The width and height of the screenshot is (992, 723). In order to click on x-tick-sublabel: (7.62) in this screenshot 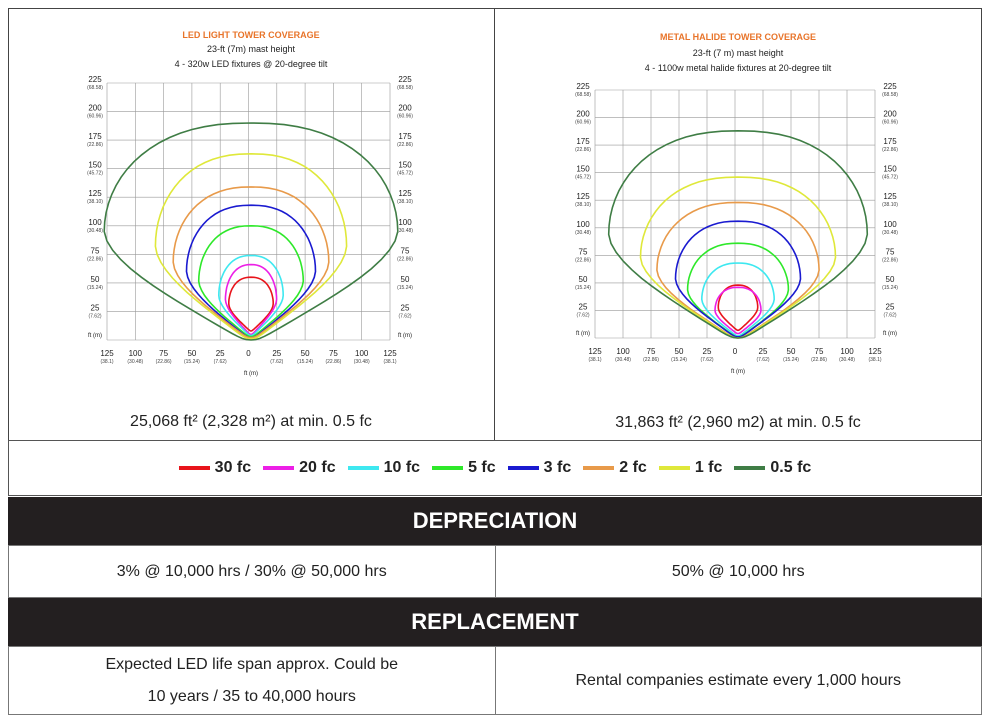, I will do `click(276, 362)`.